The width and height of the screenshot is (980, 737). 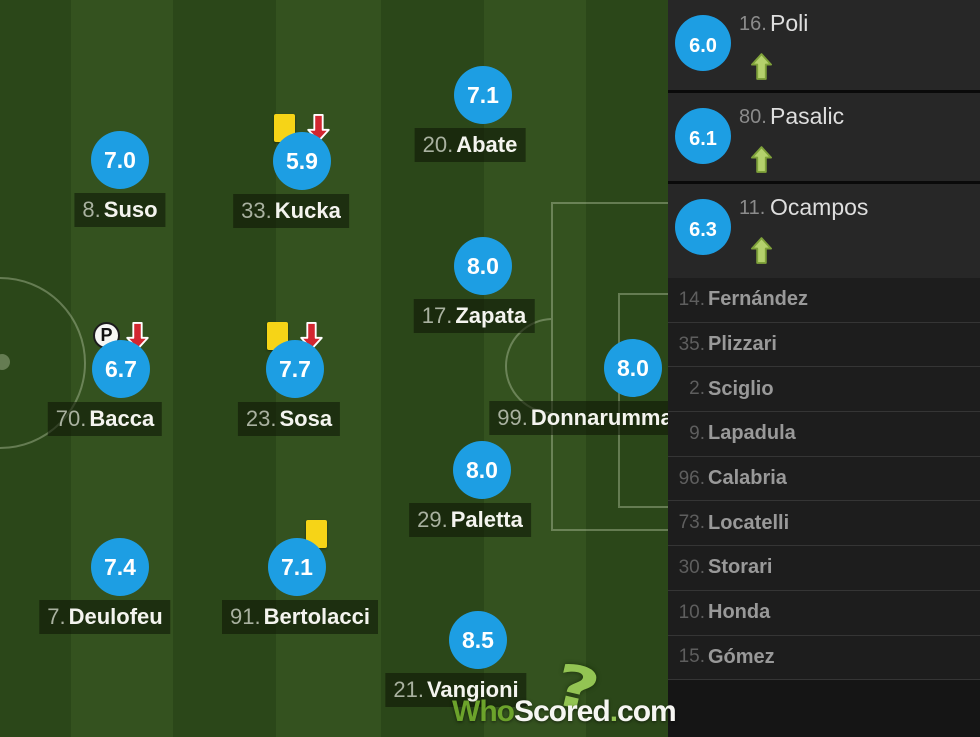 What do you see at coordinates (691, 567) in the screenshot?
I see `bench-shirt-number: 30.` at bounding box center [691, 567].